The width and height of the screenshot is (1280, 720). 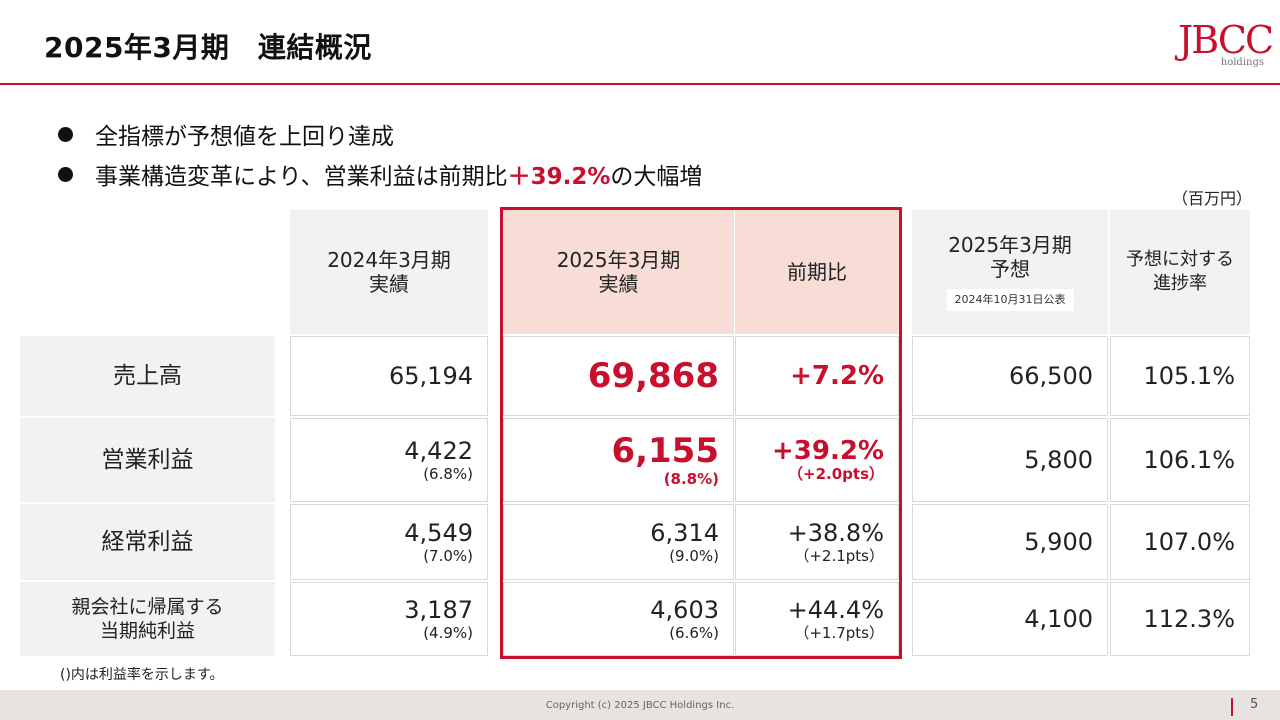 What do you see at coordinates (835, 533) in the screenshot?
I see `cell-value: +38.8%` at bounding box center [835, 533].